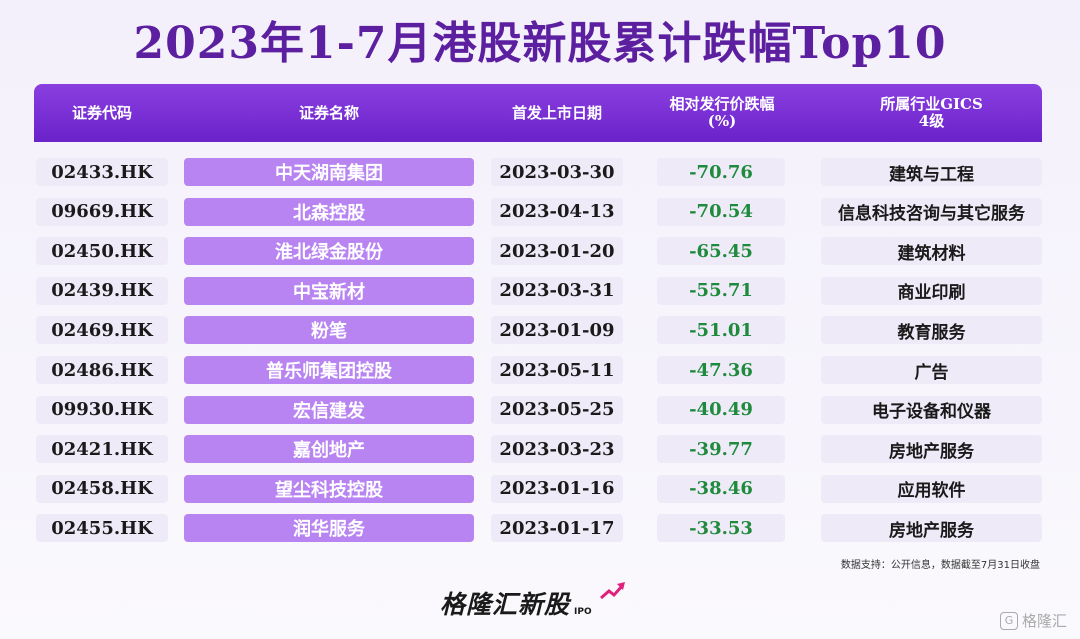 This screenshot has height=639, width=1080. I want to click on header-name: 证券名称, so click(328, 112).